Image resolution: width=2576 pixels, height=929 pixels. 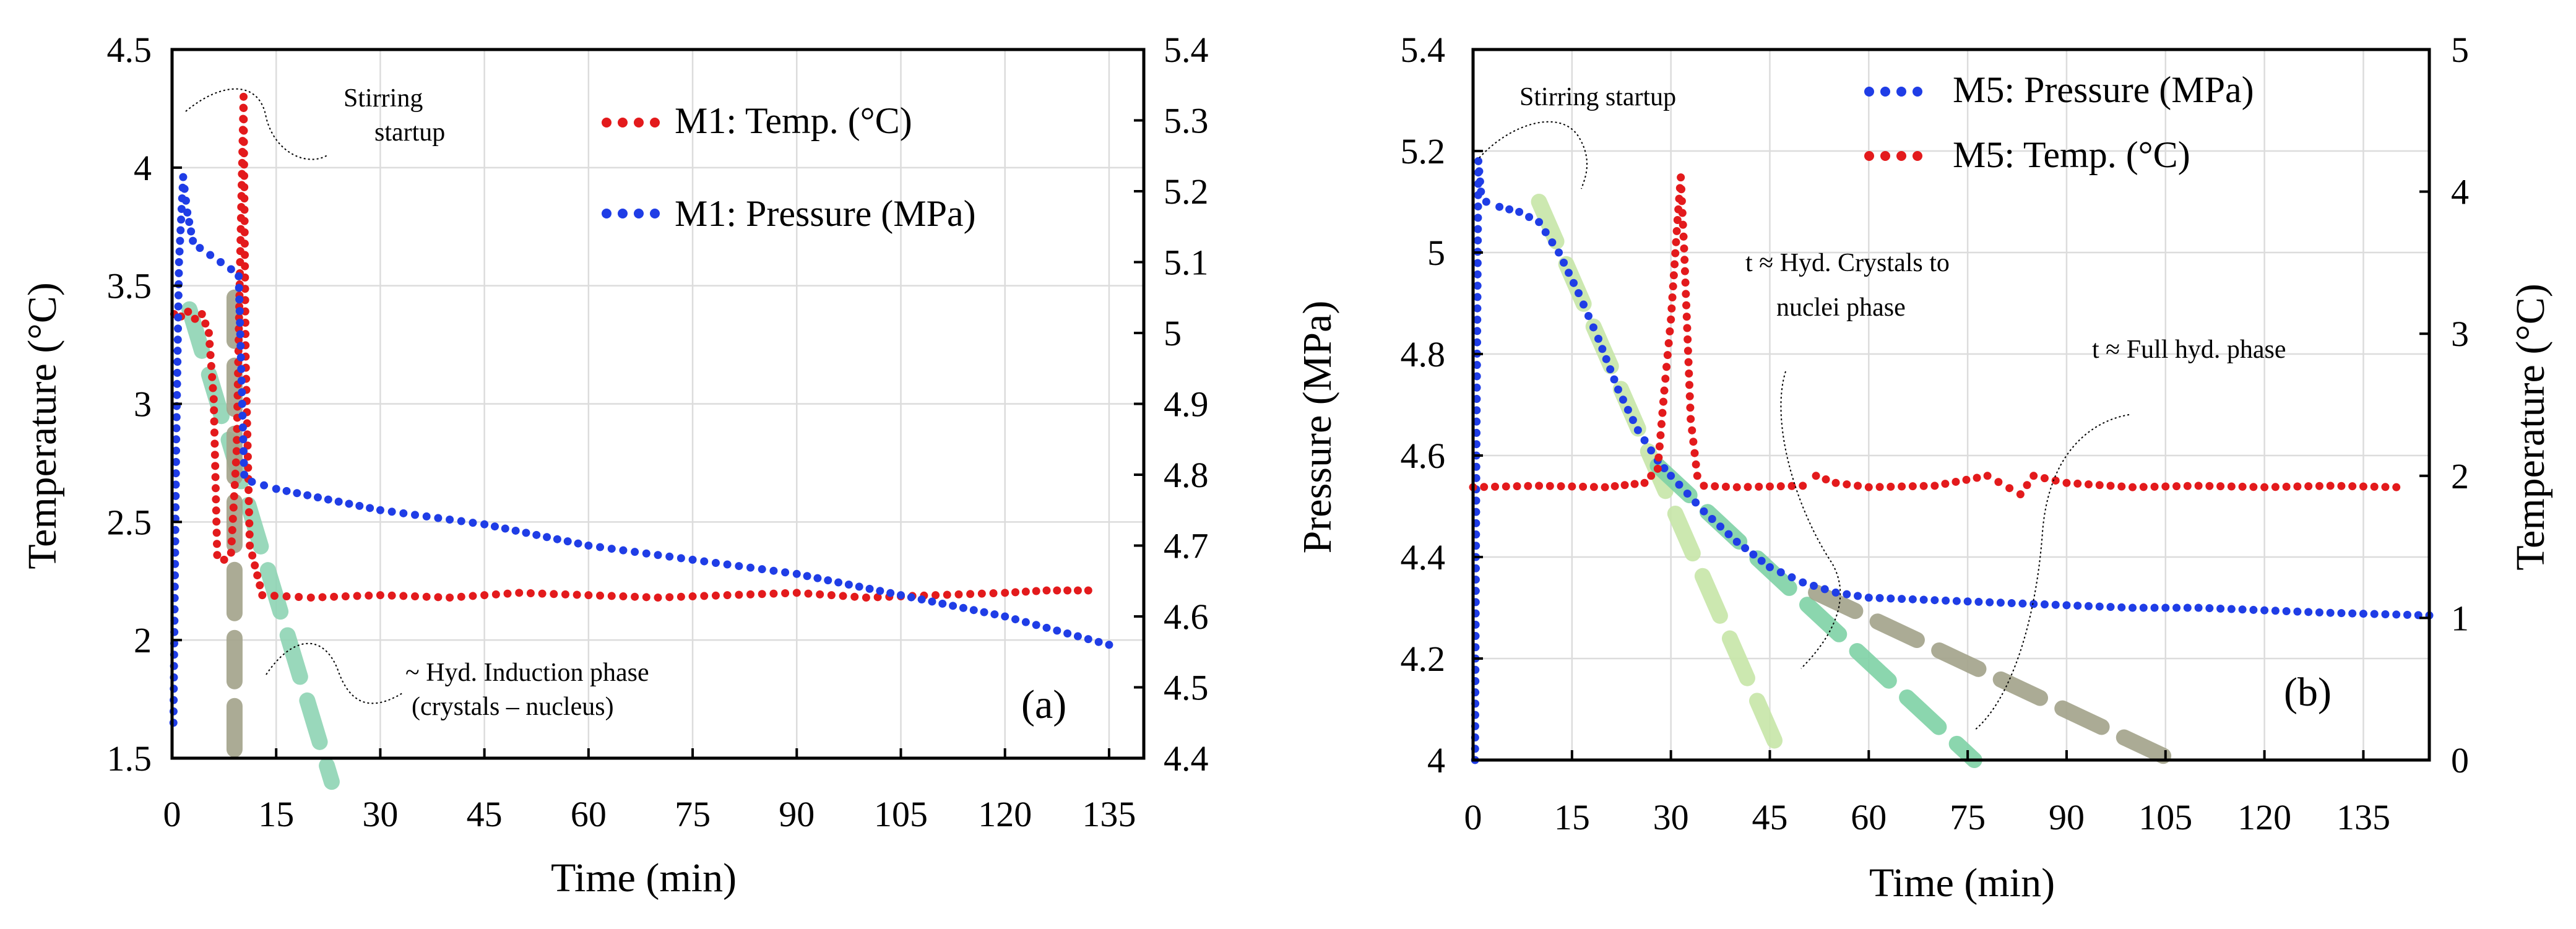 I want to click on panel-b-x-tick-label: 60, so click(x=1869, y=817).